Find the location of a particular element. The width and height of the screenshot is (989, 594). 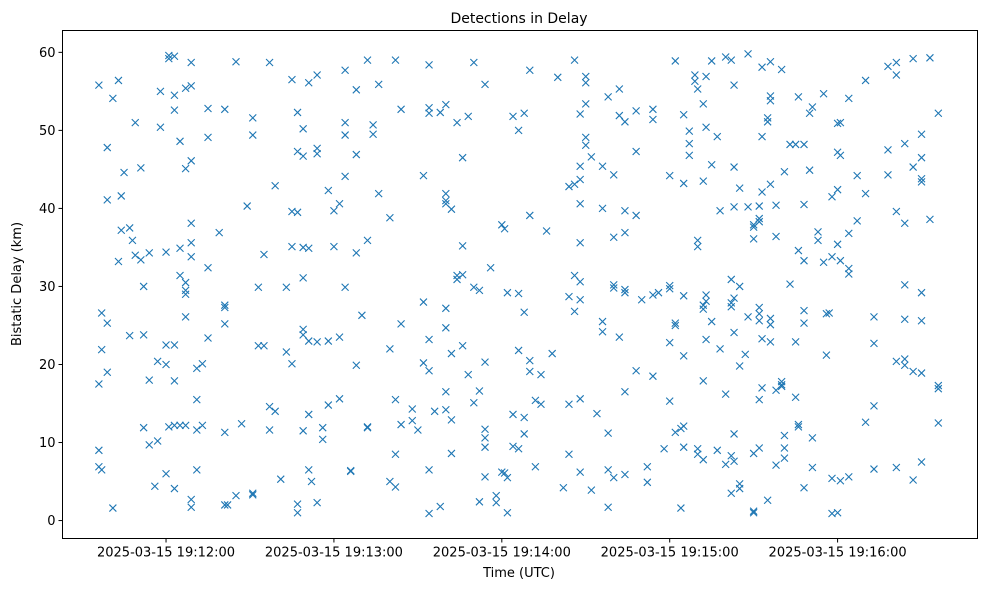

y-axis-ticks: 0 10 20 30 40 50 60 is located at coordinates (51, 287).